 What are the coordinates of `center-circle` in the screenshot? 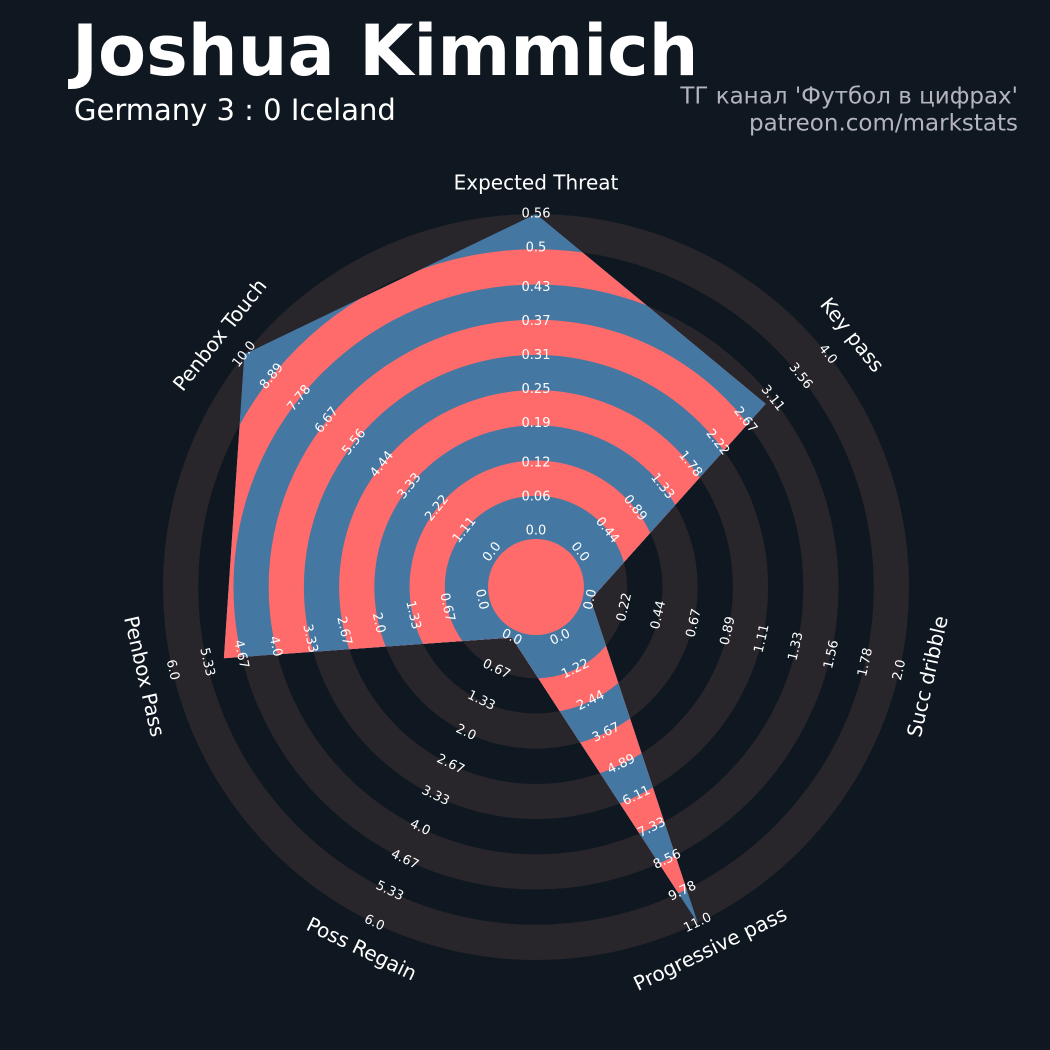 It's located at (536, 587).